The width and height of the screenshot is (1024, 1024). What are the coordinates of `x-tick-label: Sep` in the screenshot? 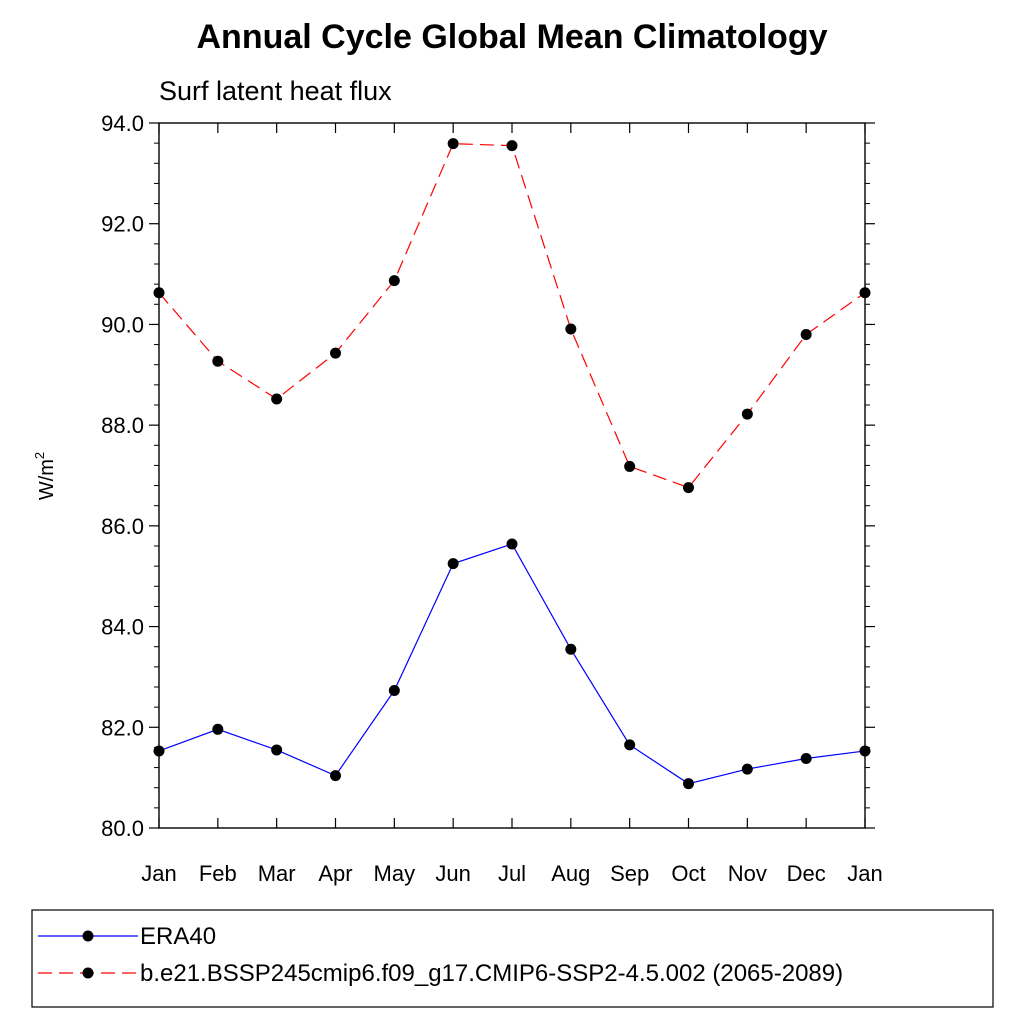 It's located at (629, 873).